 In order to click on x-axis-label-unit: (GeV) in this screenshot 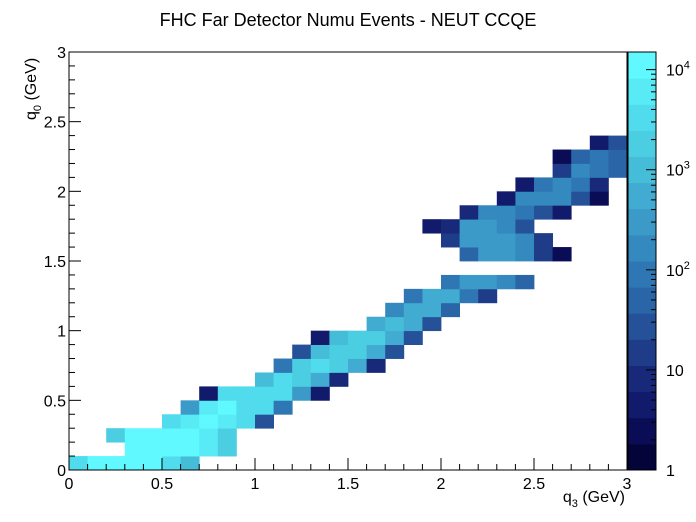, I will do `click(601, 497)`.